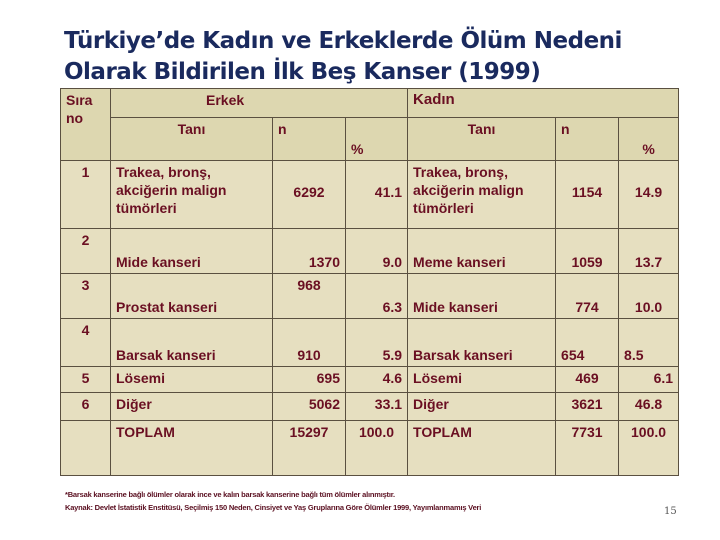  What do you see at coordinates (376, 448) in the screenshot?
I see `male-total-pct: 100.0` at bounding box center [376, 448].